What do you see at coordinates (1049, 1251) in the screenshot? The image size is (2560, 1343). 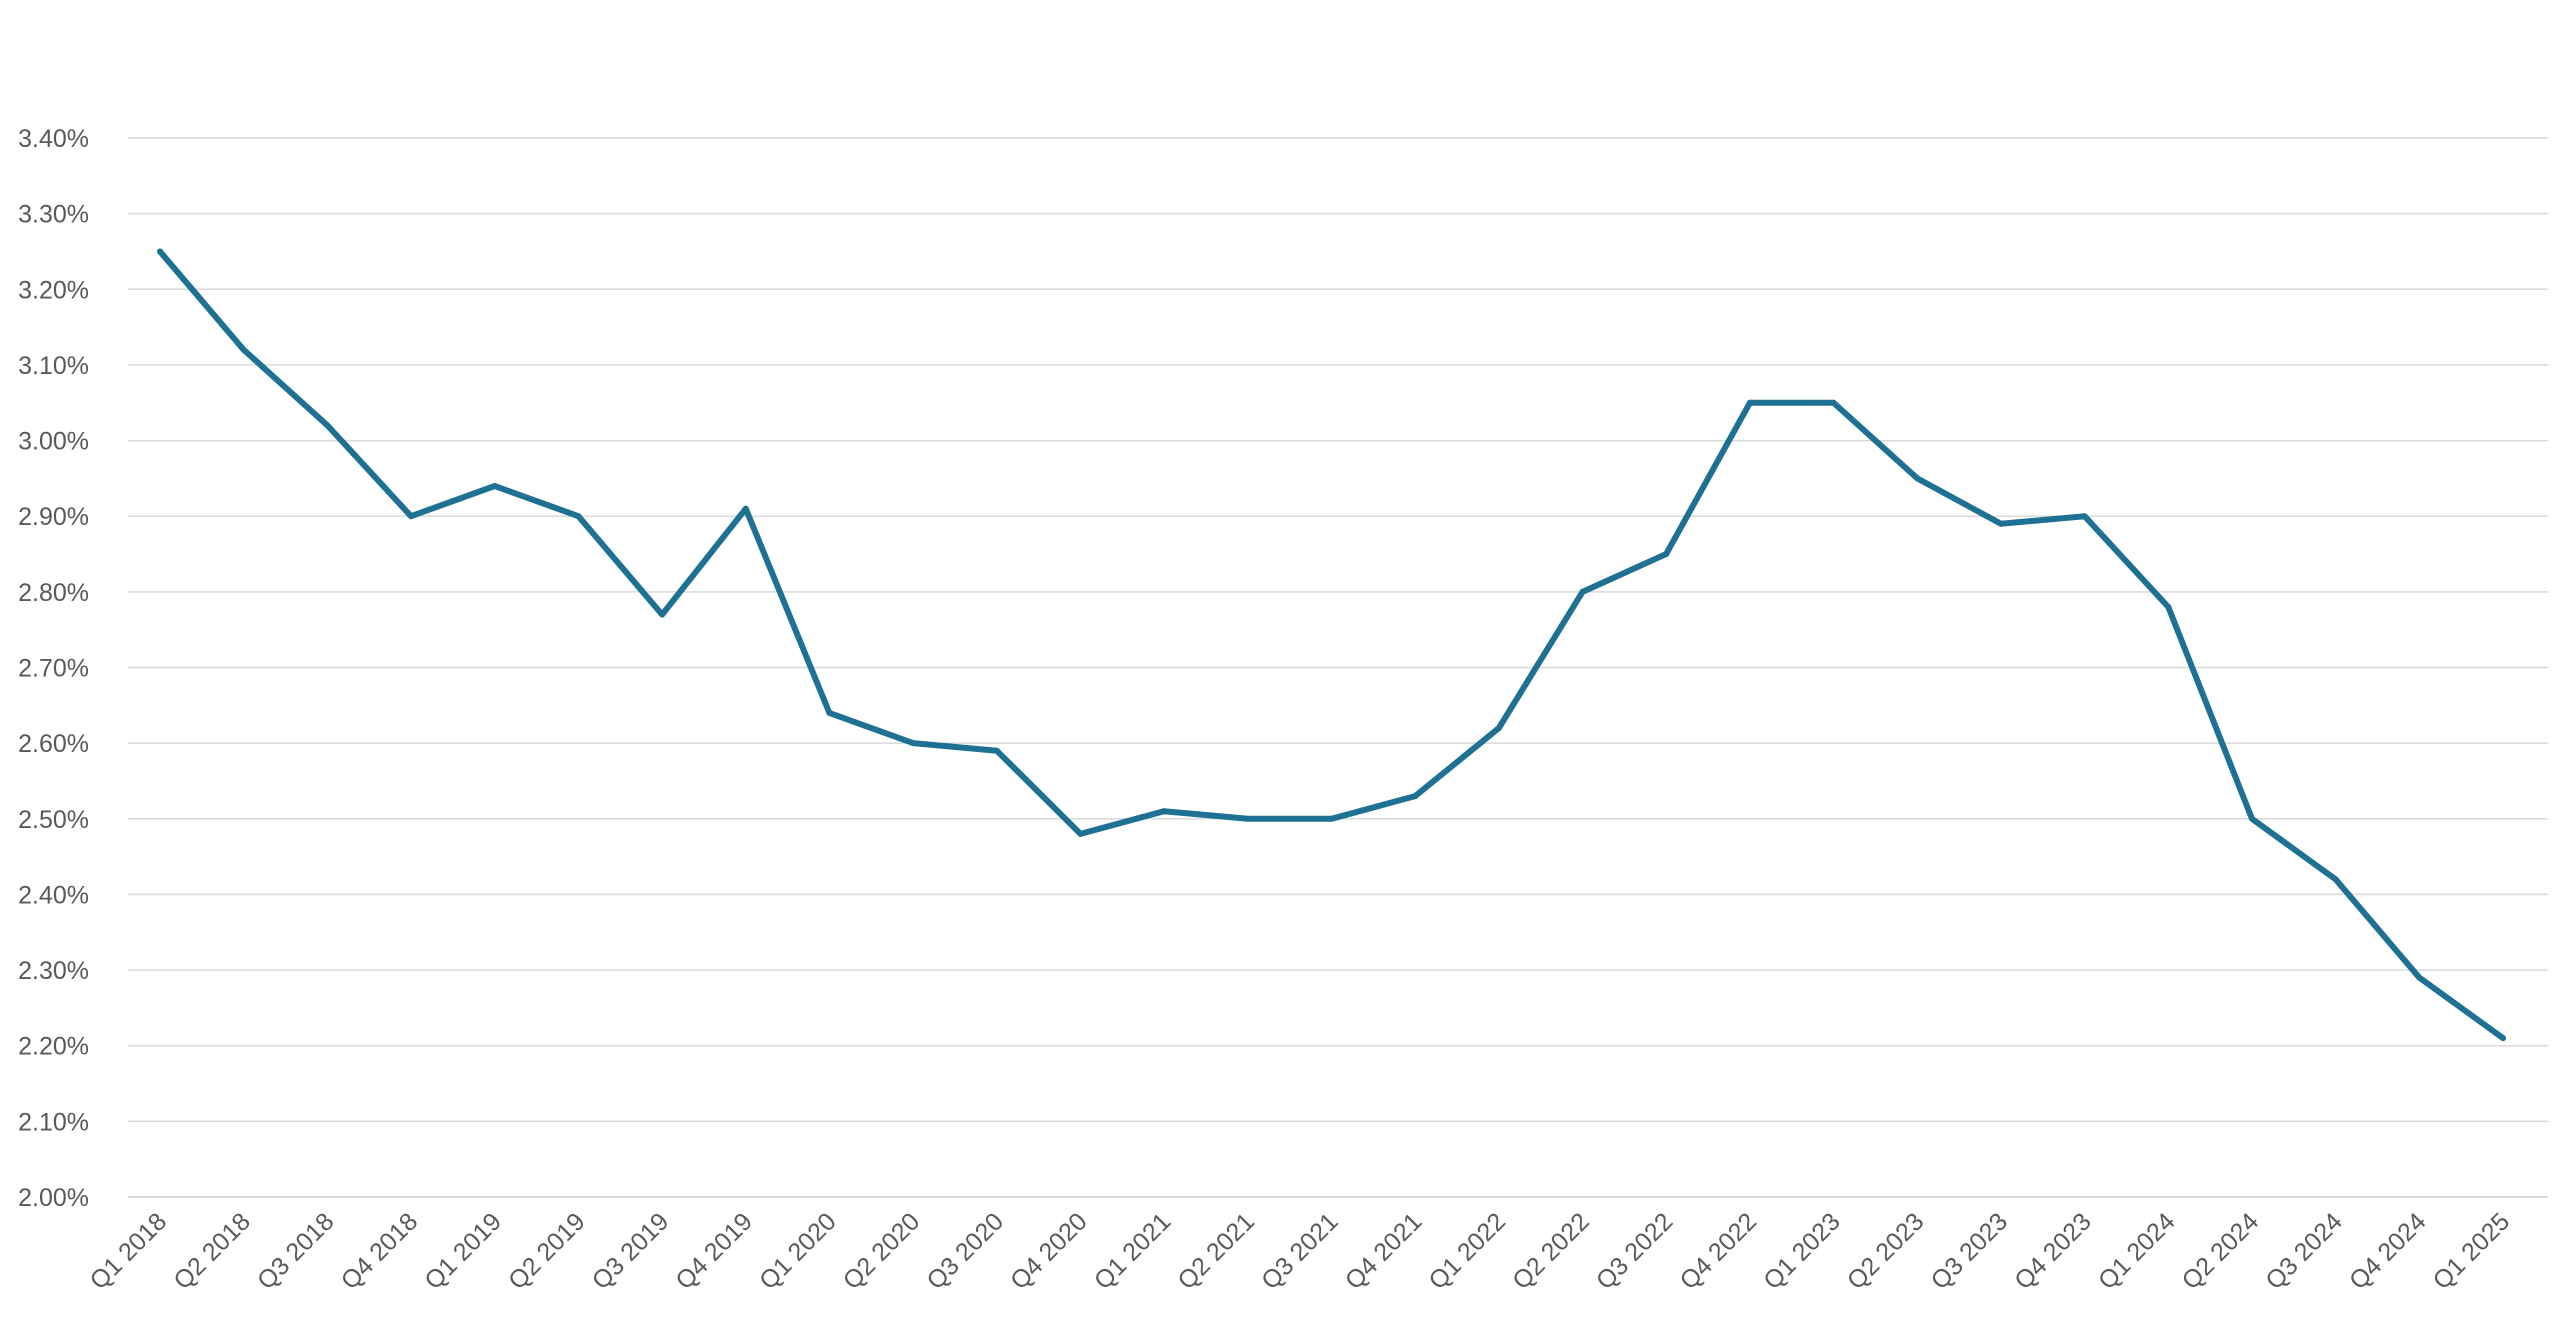 I see `x-tick-label: Q4 2020` at bounding box center [1049, 1251].